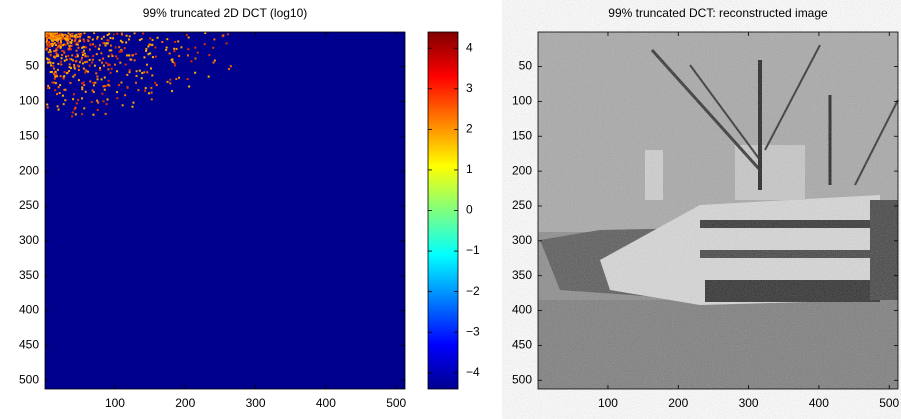 The width and height of the screenshot is (901, 419). Describe the element at coordinates (443, 210) in the screenshot. I see `colorbar` at that location.